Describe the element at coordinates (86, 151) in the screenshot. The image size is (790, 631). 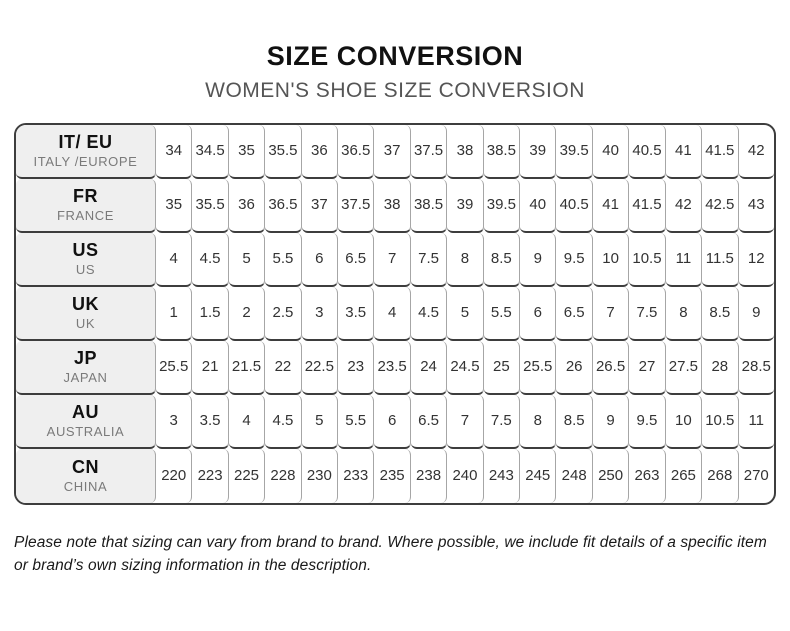
I see `row-header: IT/ EU ITALY /EUROPE` at that location.